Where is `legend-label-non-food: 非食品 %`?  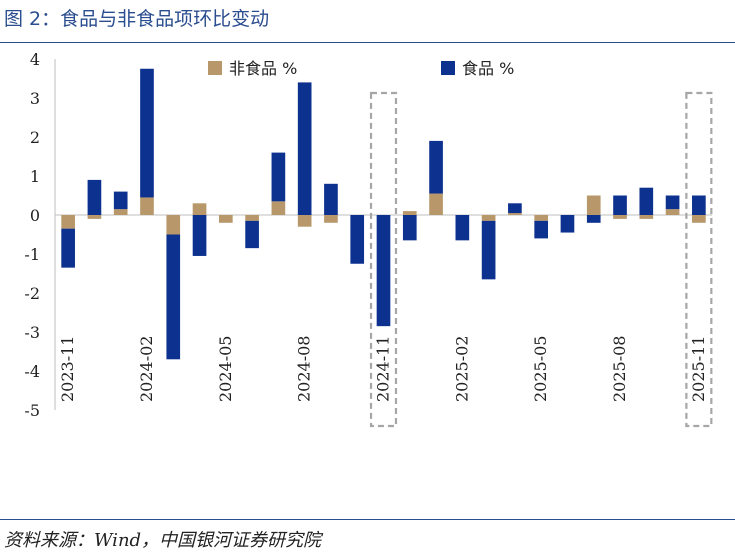 legend-label-non-food: 非食品 % is located at coordinates (263, 68).